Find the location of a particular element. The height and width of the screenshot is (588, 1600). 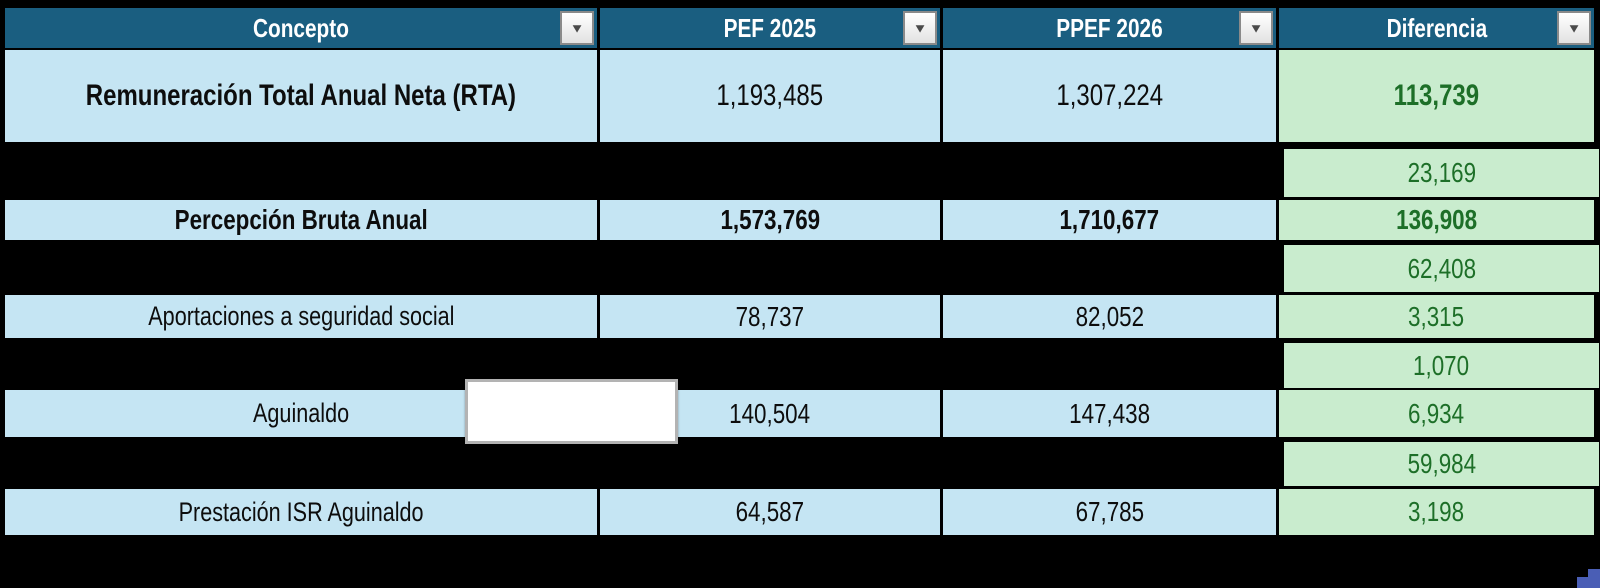

cell-diferencia: 113,739 is located at coordinates (1436, 96).